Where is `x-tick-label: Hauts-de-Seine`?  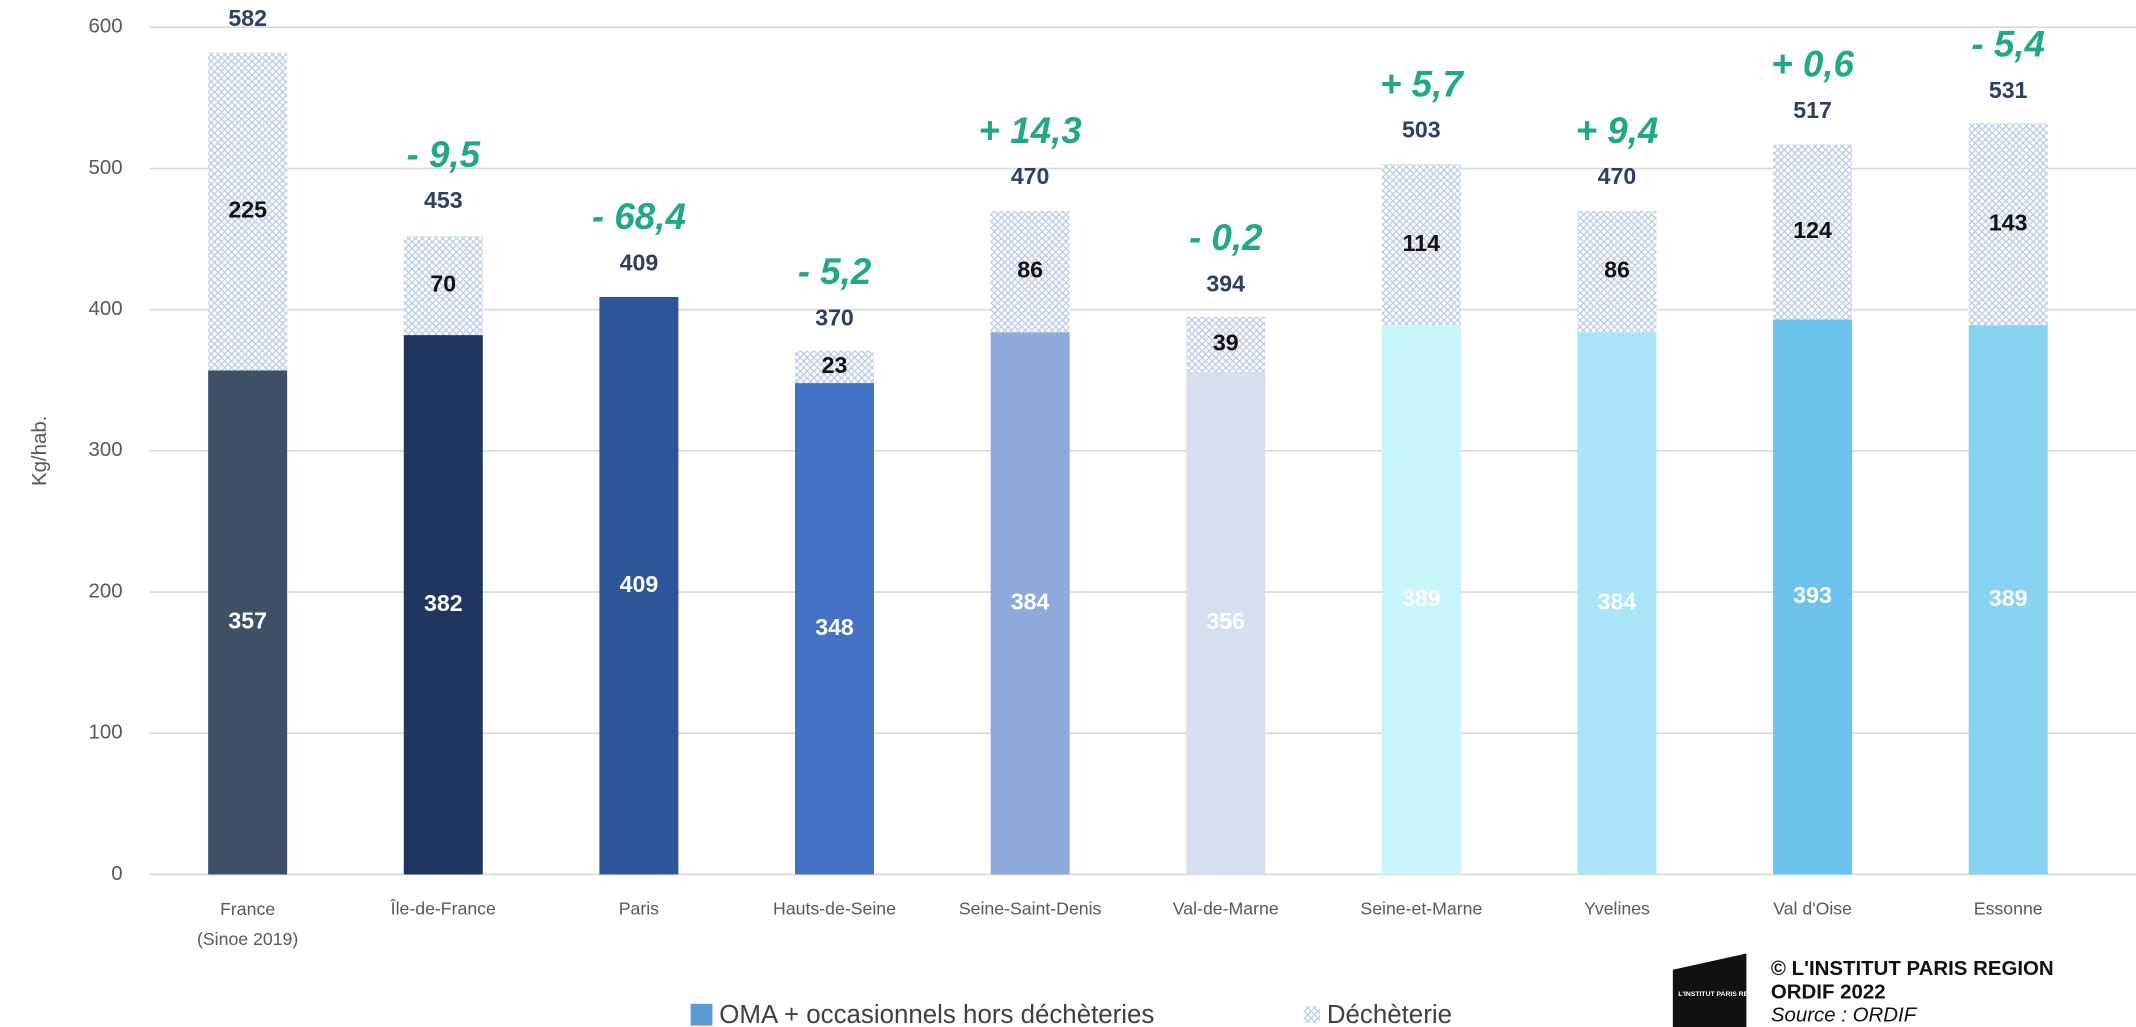
x-tick-label: Hauts-de-Seine is located at coordinates (834, 909).